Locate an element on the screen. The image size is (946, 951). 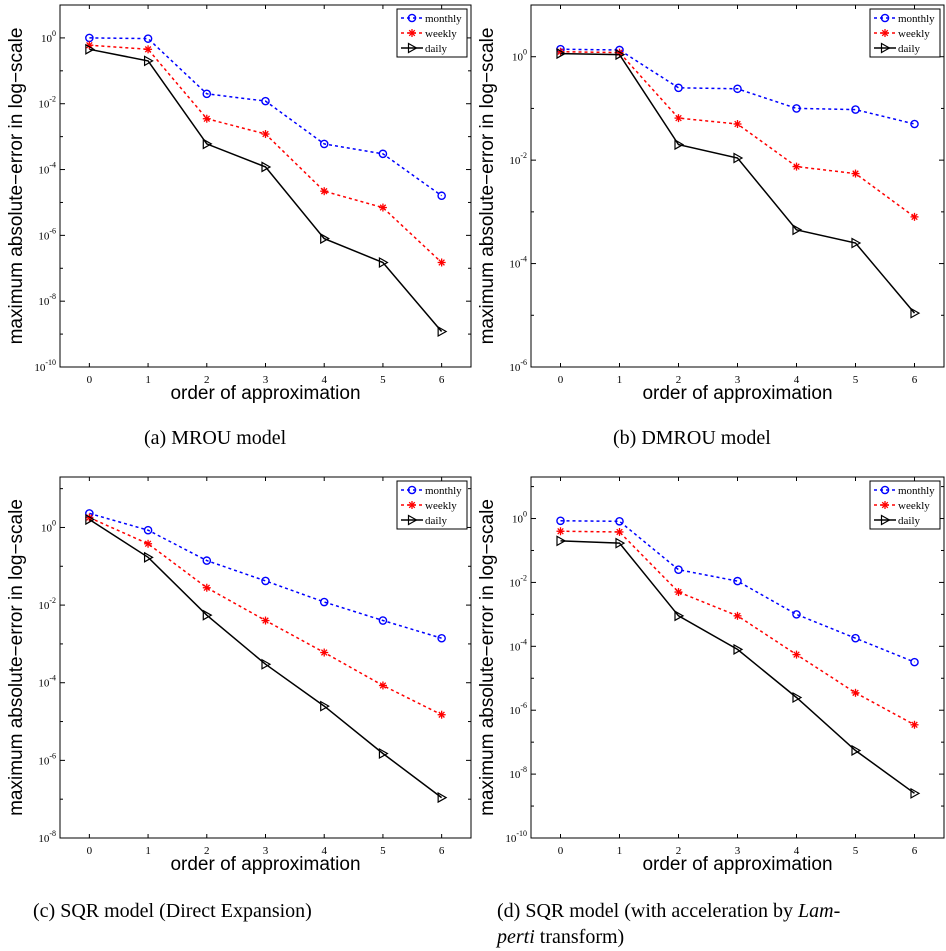
legend-entry-daily: daily is located at coordinates (909, 49).